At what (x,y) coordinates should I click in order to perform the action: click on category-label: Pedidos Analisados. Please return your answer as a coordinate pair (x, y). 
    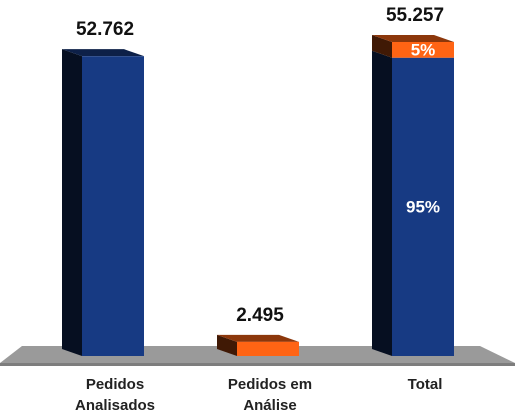
    Looking at the image, I should click on (115, 395).